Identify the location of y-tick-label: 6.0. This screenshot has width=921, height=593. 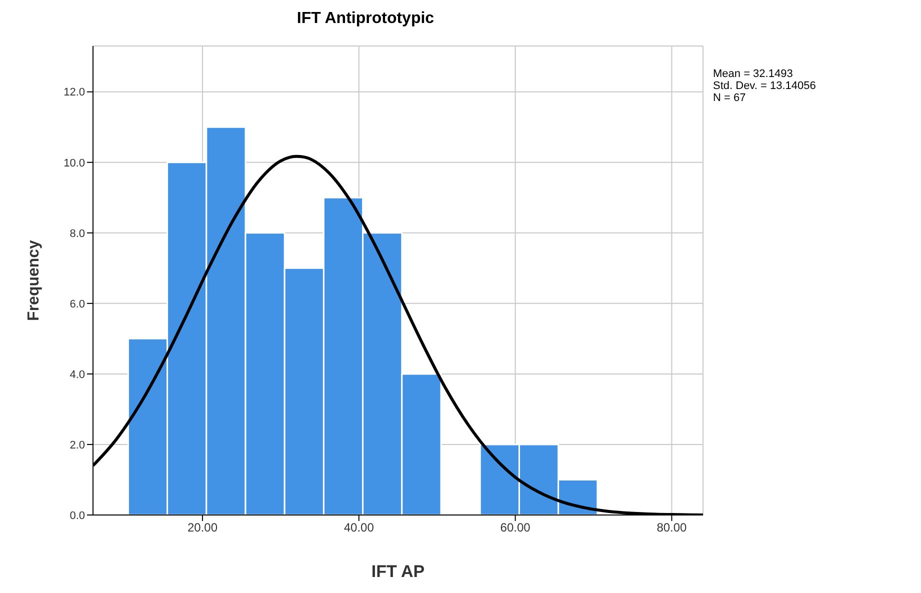
(77, 304).